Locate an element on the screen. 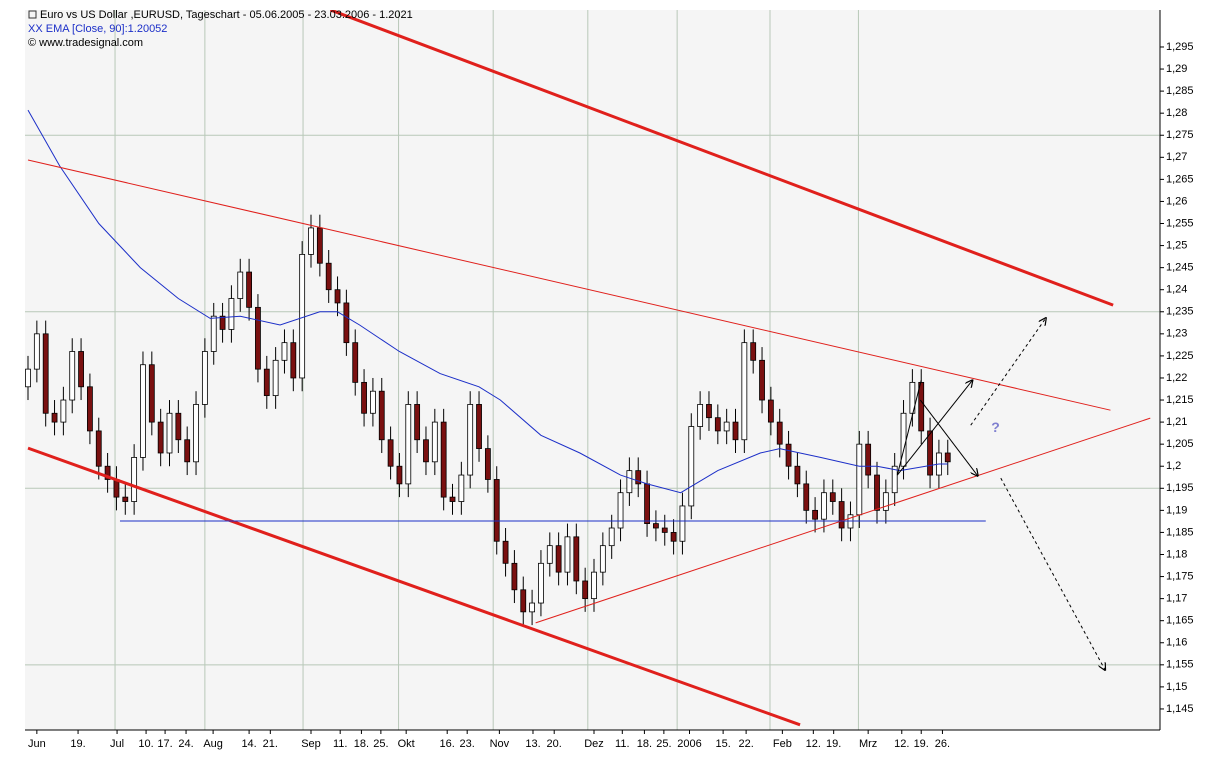  y-tick-label: 1,265 is located at coordinates (1180, 179).